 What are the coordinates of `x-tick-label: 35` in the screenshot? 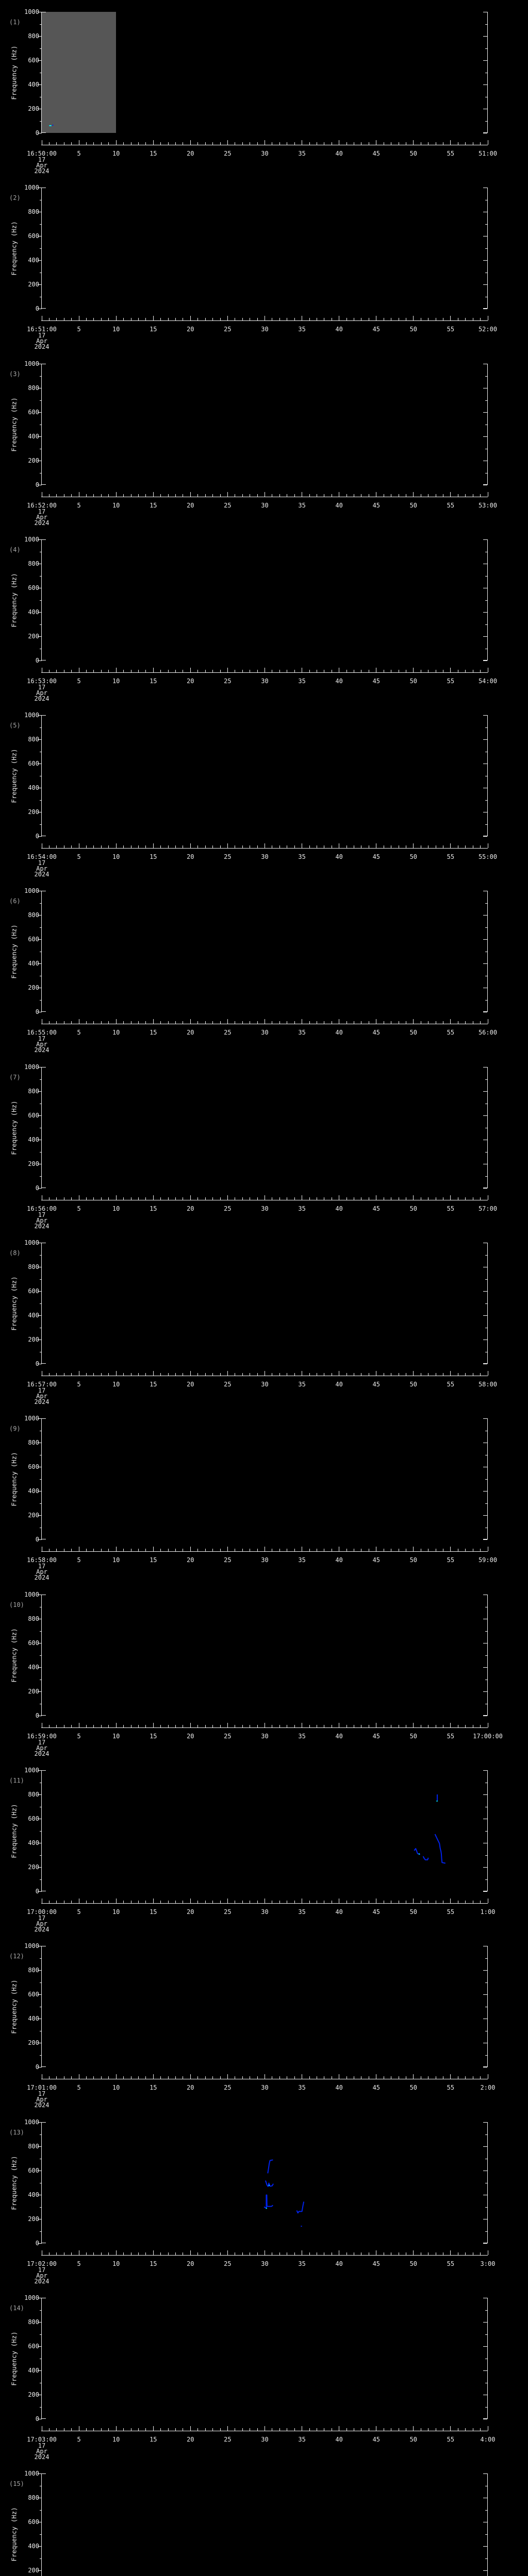 It's located at (302, 1208).